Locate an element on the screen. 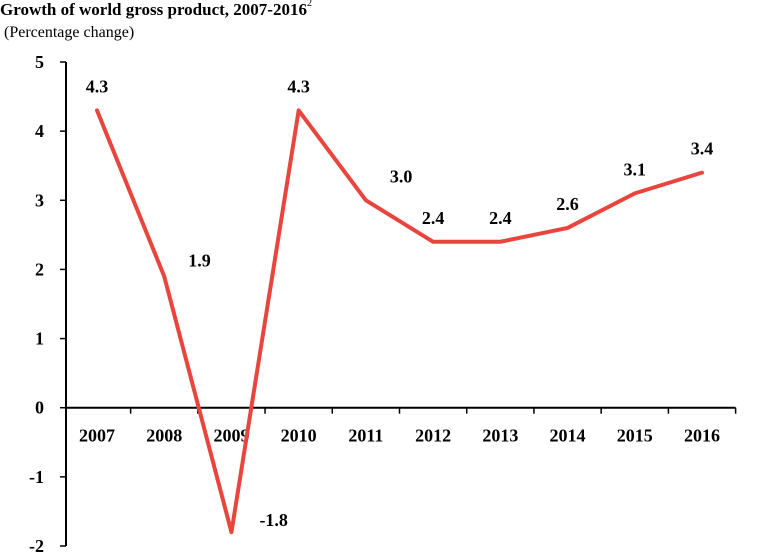 This screenshot has height=554, width=782. y-tick-label: -1 is located at coordinates (36, 477).